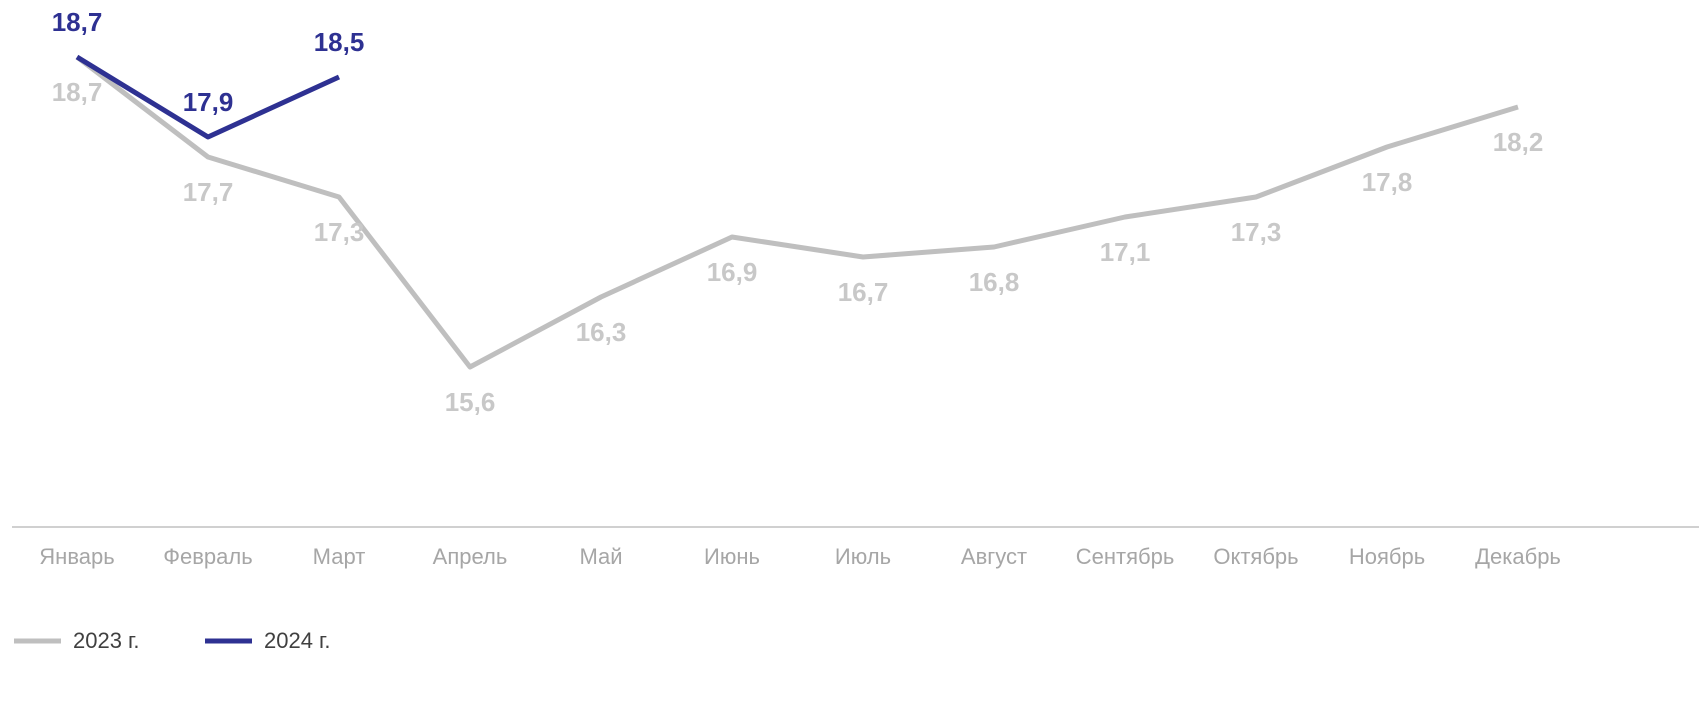  Describe the element at coordinates (470, 556) in the screenshot. I see `x-tick-label: Апрель` at that location.